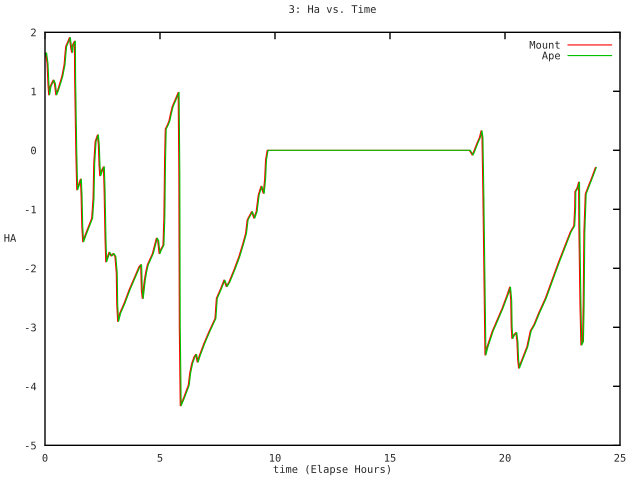 This screenshot has width=640, height=480. I want to click on chart-title: 3: Ha vs. Time, so click(332, 9).